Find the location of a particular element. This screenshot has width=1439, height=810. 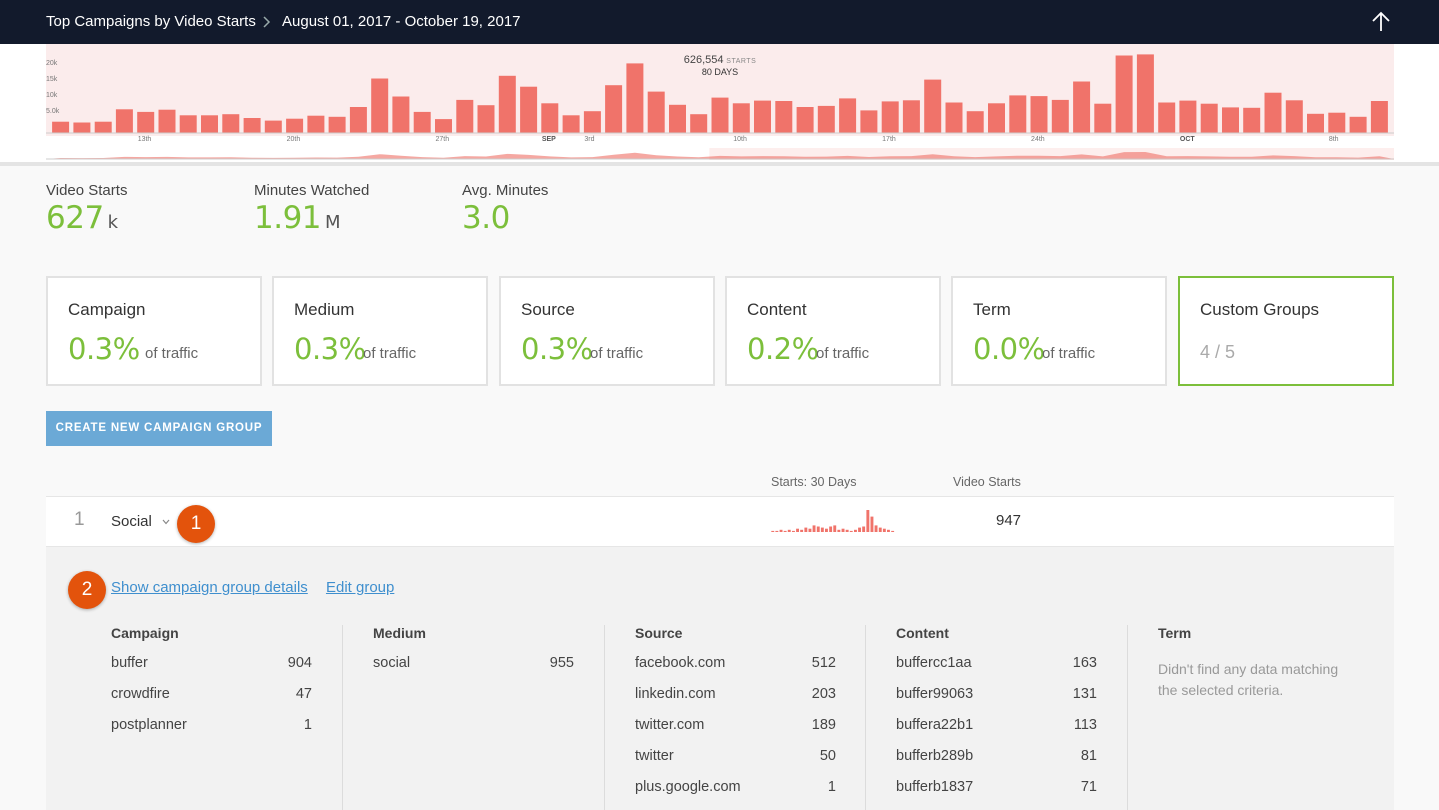

column-header-starts-30-days: Starts: 30 Days is located at coordinates (814, 482).